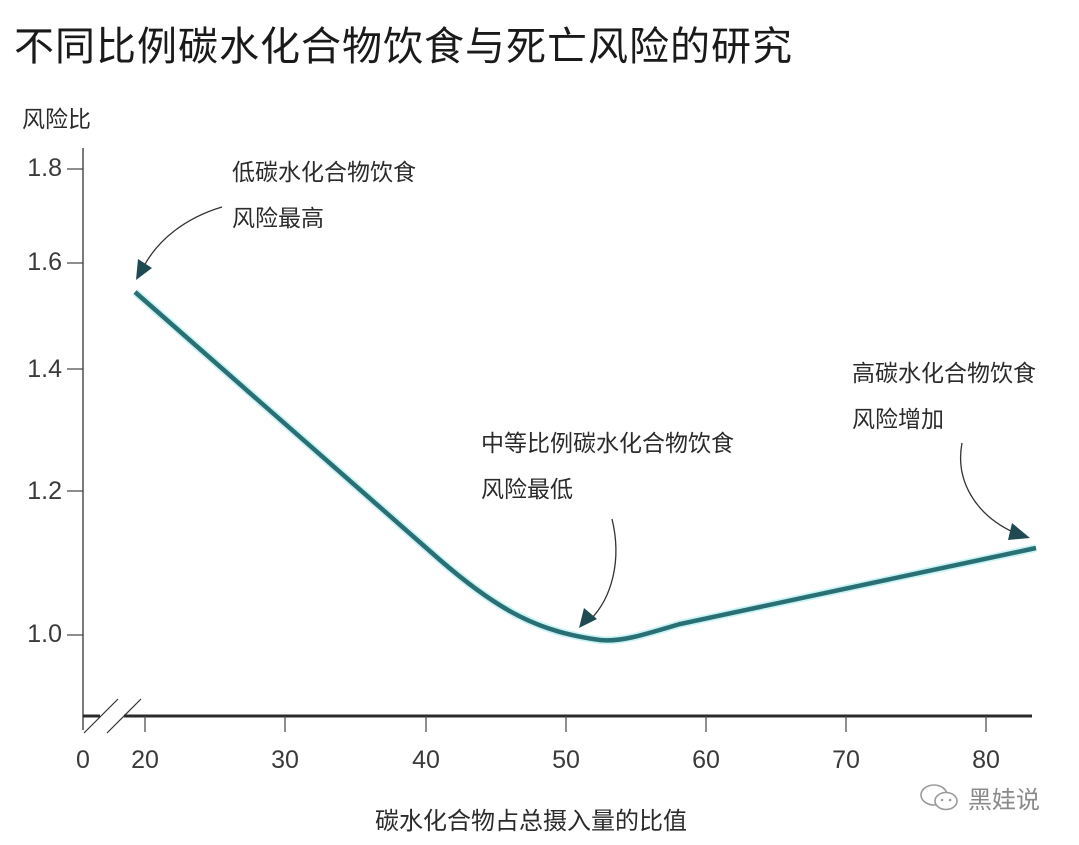  I want to click on y-tick-label: 1.0, so click(44, 634).